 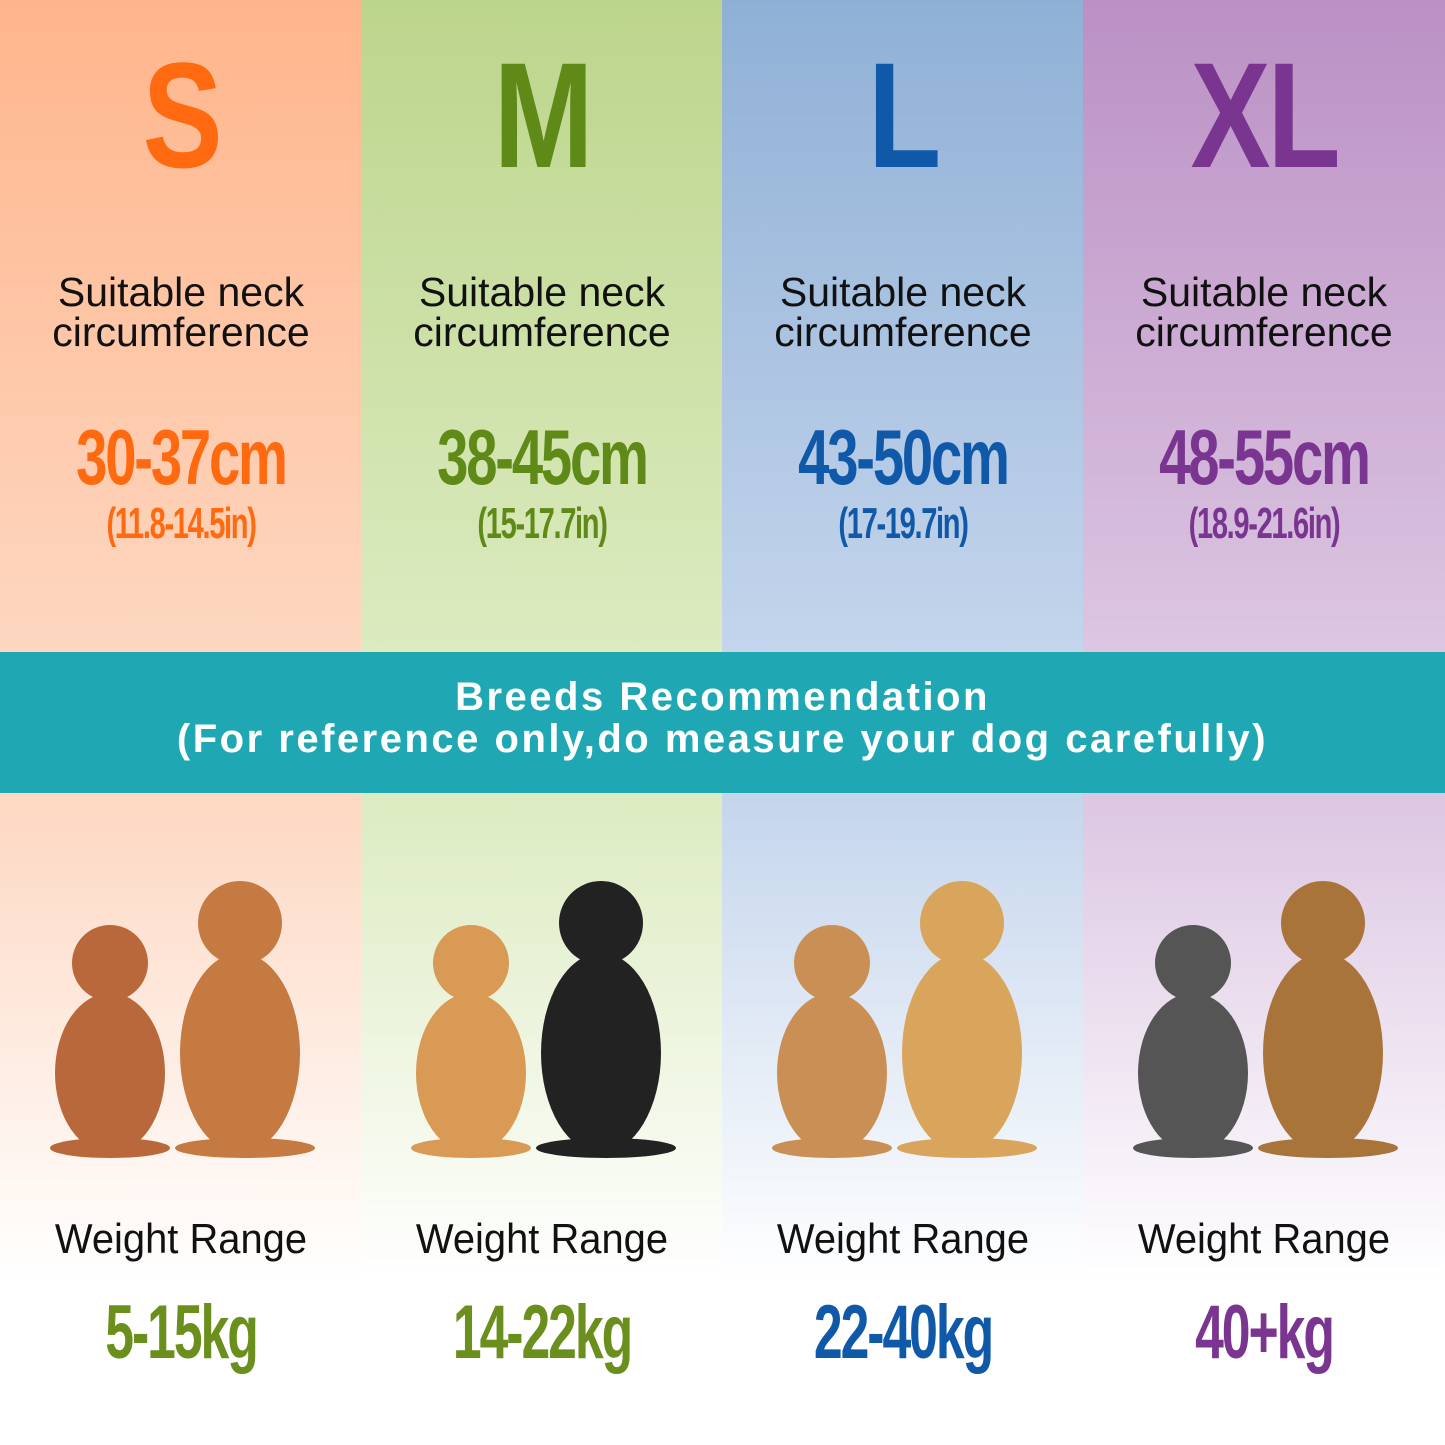 I want to click on banner-title: Breeds Recommendation, so click(x=722, y=697).